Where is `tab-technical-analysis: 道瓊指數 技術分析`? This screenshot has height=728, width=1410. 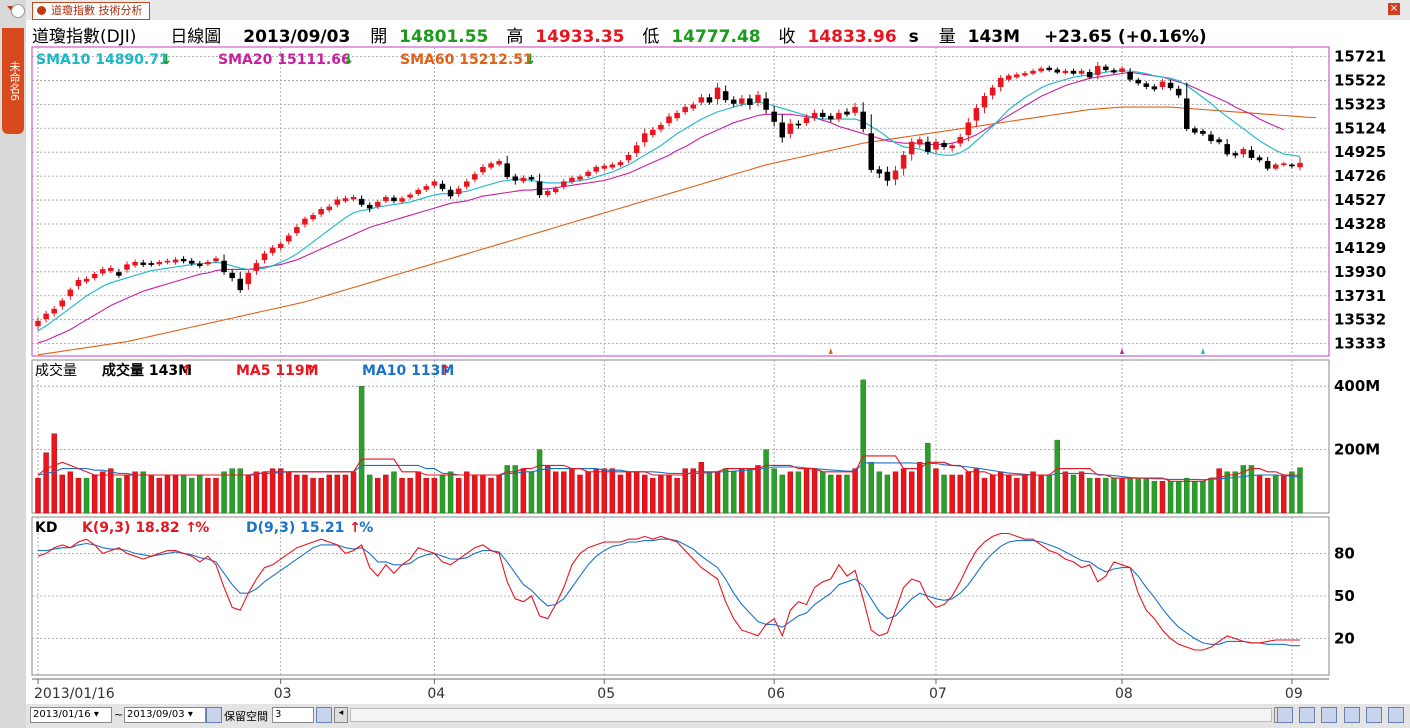
tab-technical-analysis: 道瓊指數 技術分析 is located at coordinates (80, 11).